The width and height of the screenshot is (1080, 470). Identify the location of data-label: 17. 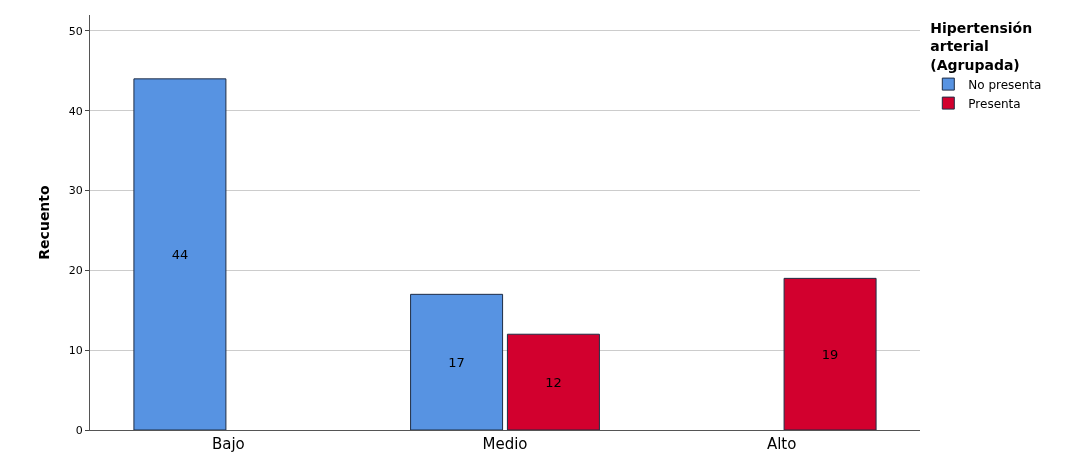
(456, 362).